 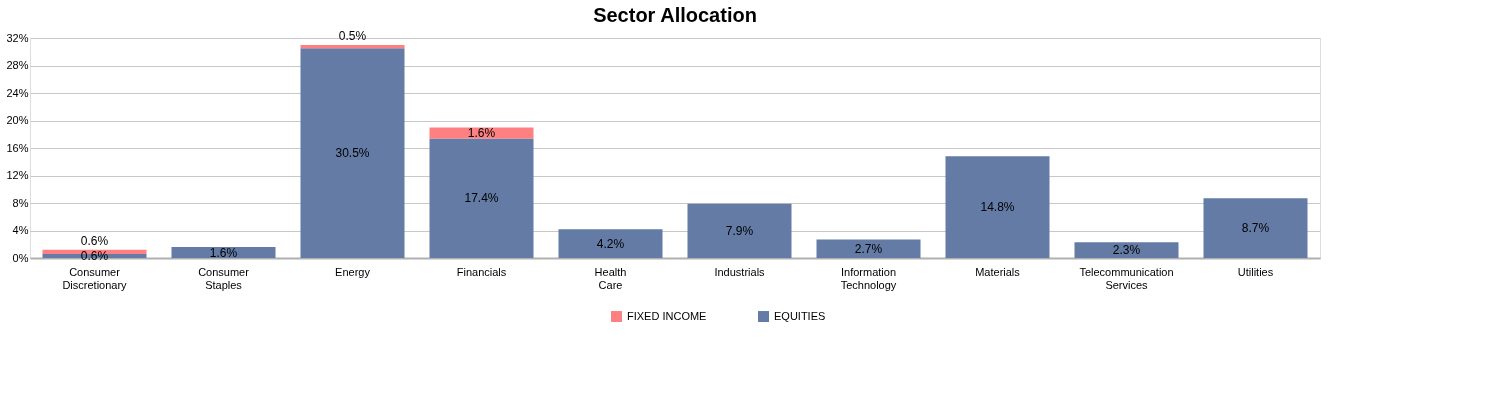 I want to click on x-tick-label: Information Technology, so click(x=868, y=278).